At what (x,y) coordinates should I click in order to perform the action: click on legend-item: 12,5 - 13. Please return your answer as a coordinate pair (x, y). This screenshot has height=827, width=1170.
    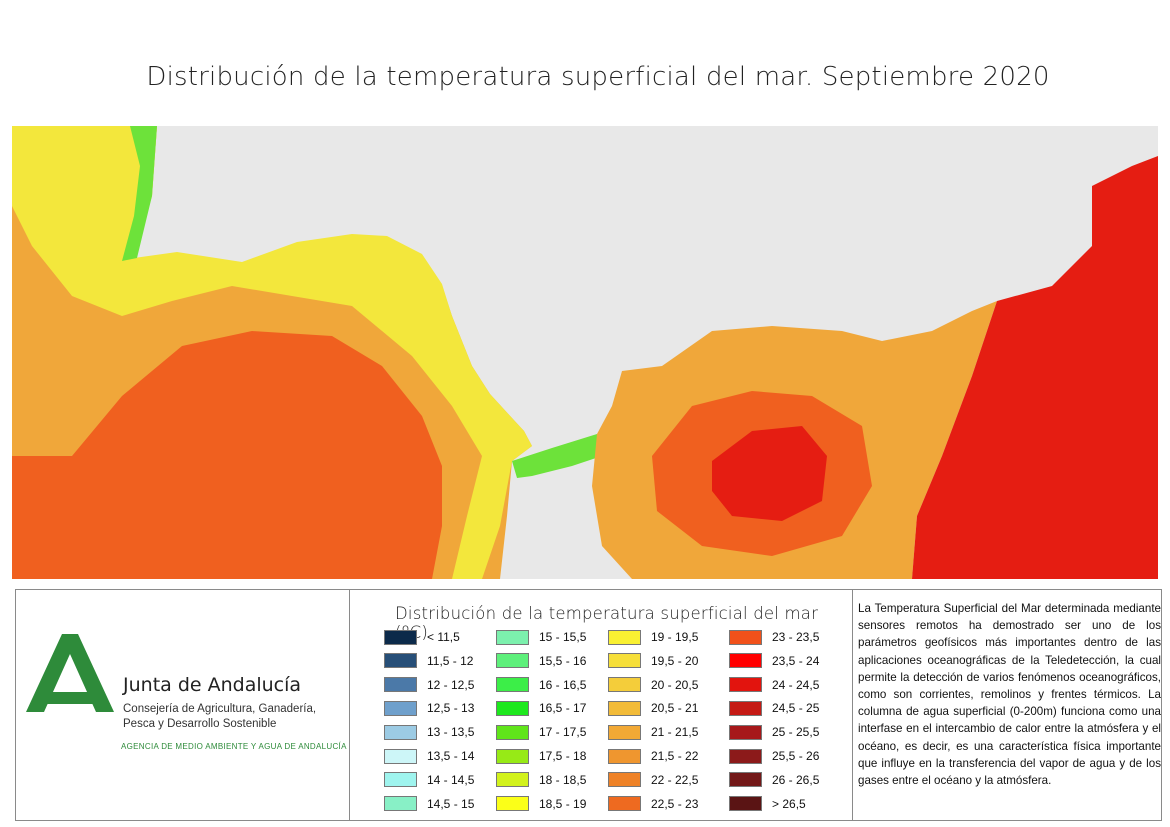
    Looking at the image, I should click on (429, 708).